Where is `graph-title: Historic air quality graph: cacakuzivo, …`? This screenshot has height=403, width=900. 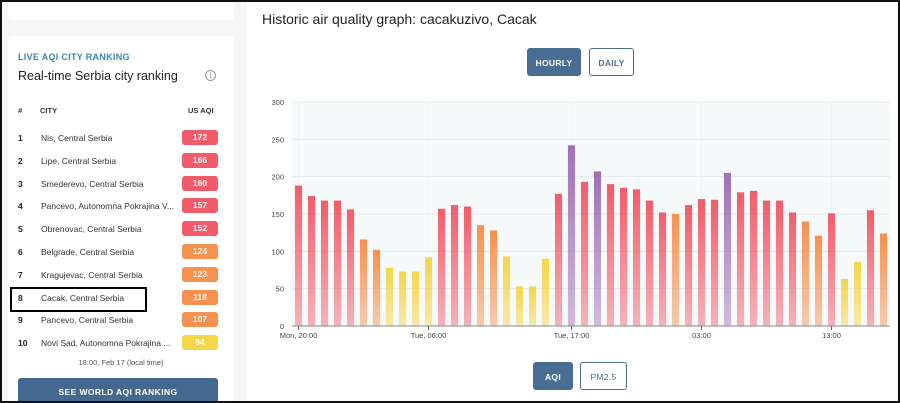 graph-title: Historic air quality graph: cacakuzivo, … is located at coordinates (399, 19).